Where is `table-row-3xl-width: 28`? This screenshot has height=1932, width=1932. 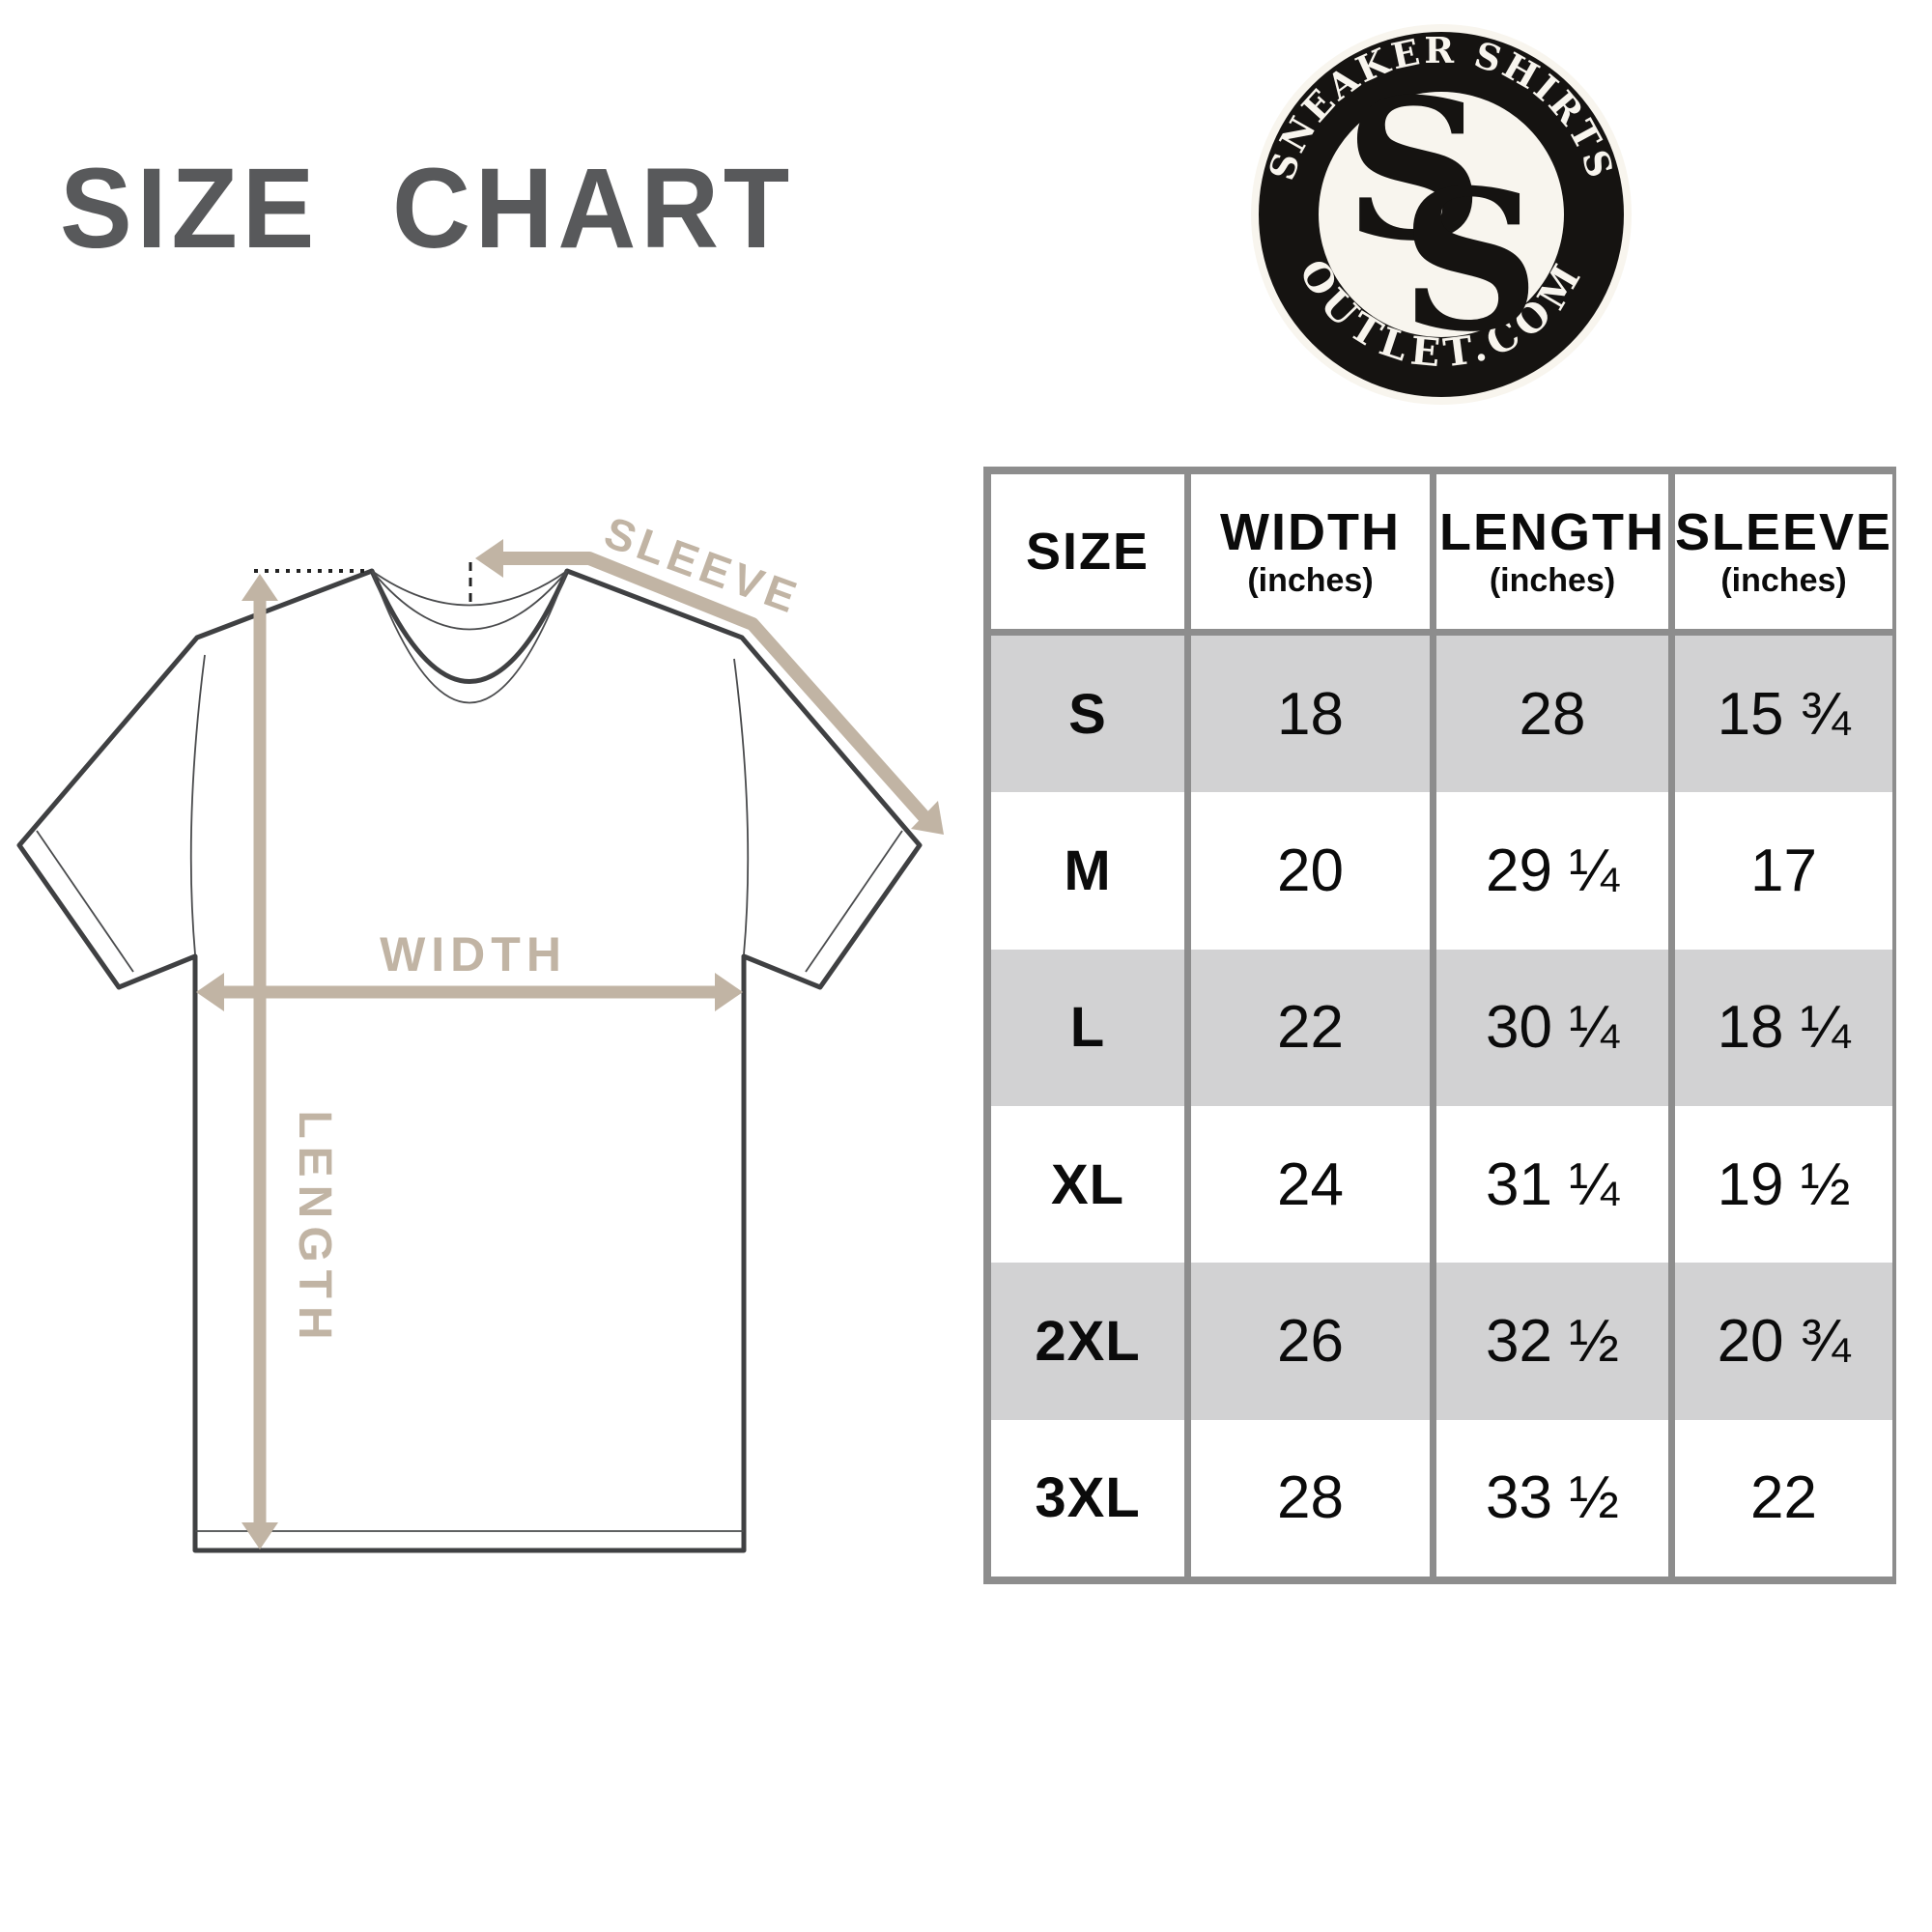 table-row-3xl-width: 28 is located at coordinates (1310, 1498).